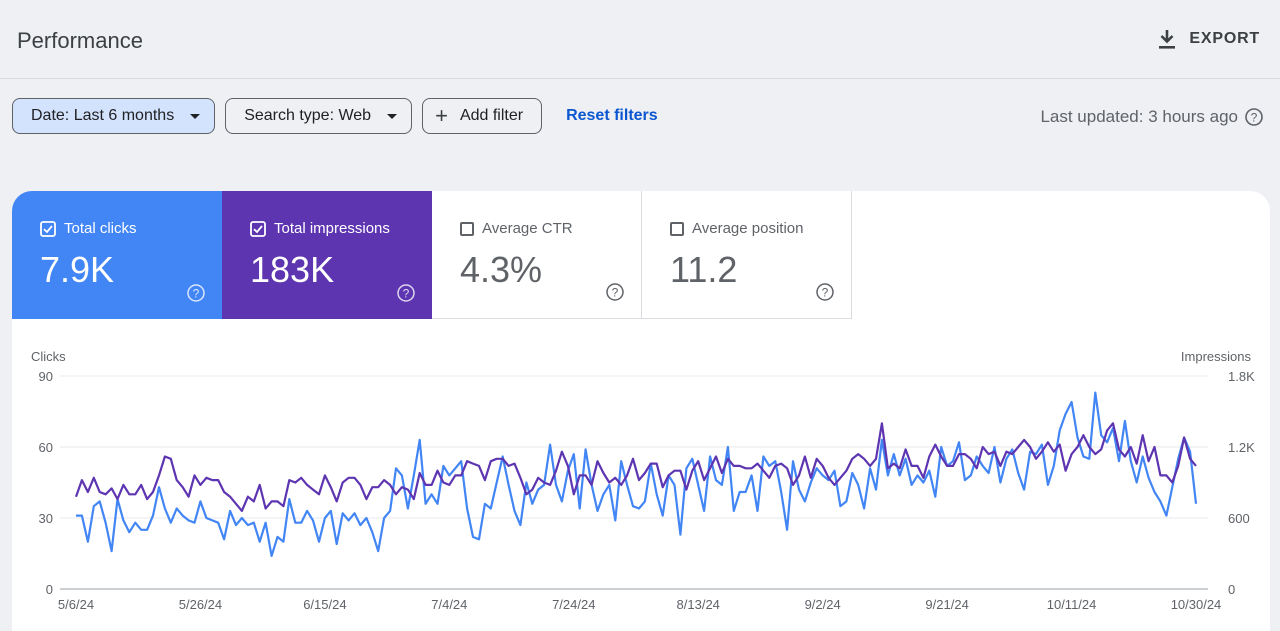 This screenshot has width=1280, height=631. I want to click on export-button: EXPORT, so click(1208, 39).